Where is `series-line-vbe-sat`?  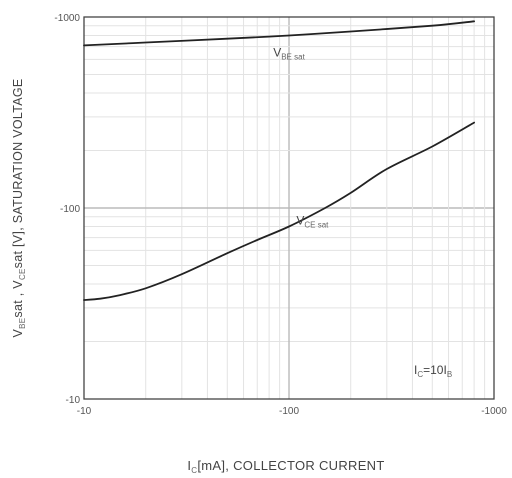
series-line-vbe-sat is located at coordinates (279, 33).